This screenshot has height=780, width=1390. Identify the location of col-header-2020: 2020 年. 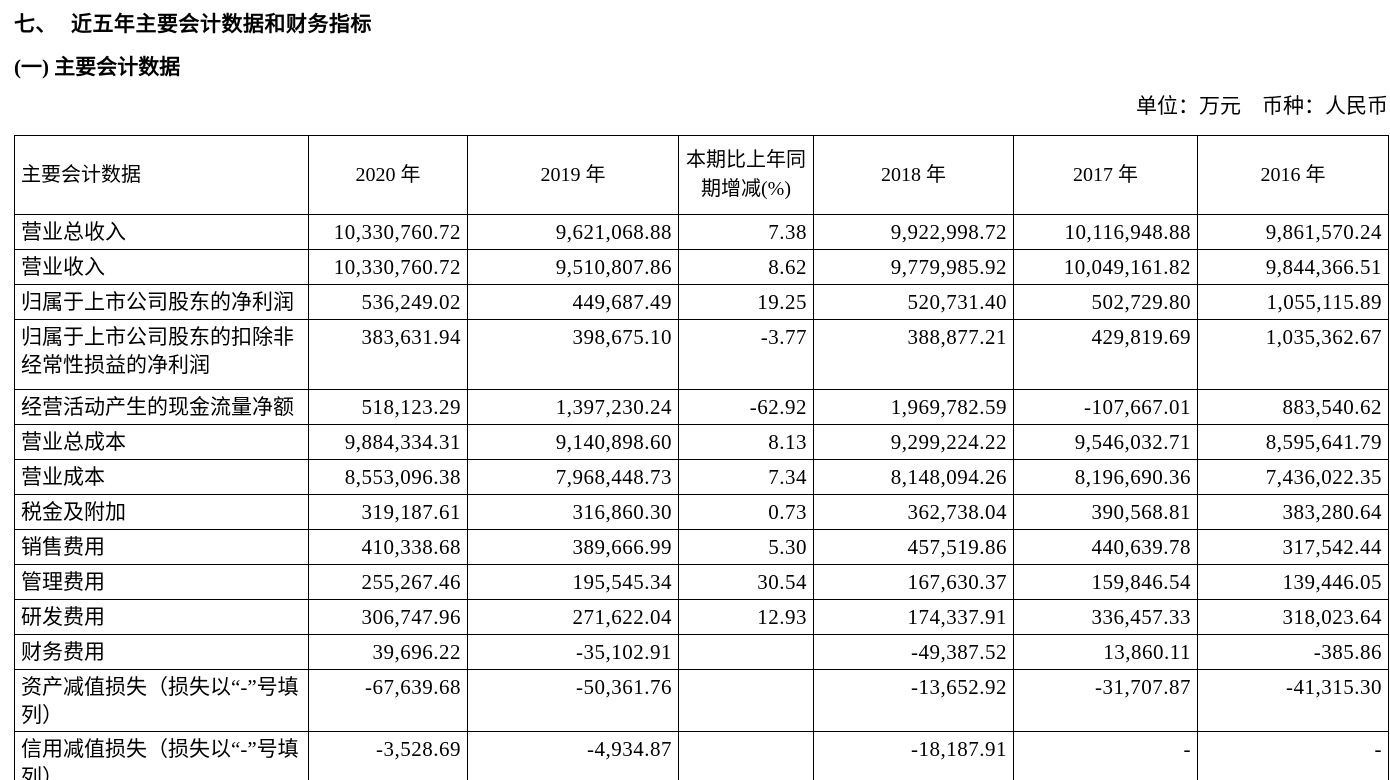
(388, 175).